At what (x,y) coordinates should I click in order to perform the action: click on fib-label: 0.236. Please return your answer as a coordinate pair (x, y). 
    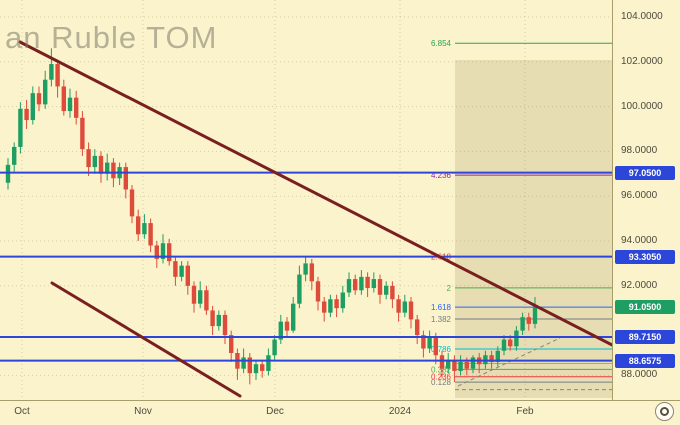
    Looking at the image, I should click on (441, 377).